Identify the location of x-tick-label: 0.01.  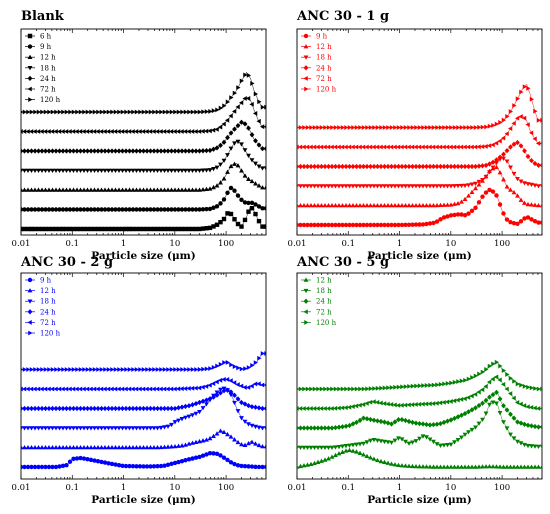
(21, 244).